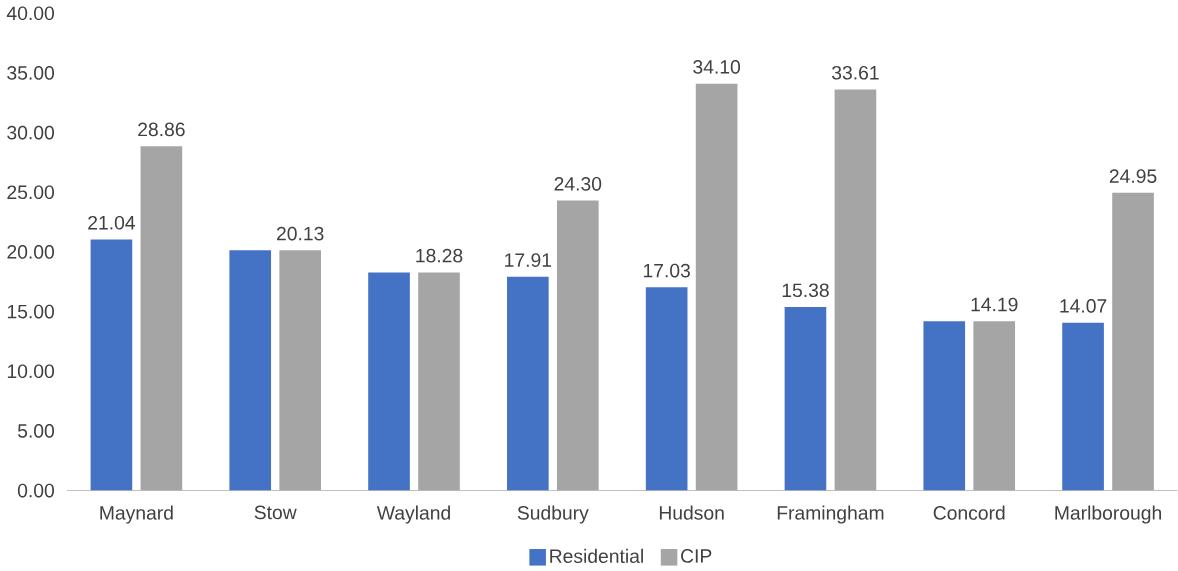 Image resolution: width=1178 pixels, height=571 pixels. Describe the element at coordinates (31, 72) in the screenshot. I see `y-tick-label: 35.00` at that location.